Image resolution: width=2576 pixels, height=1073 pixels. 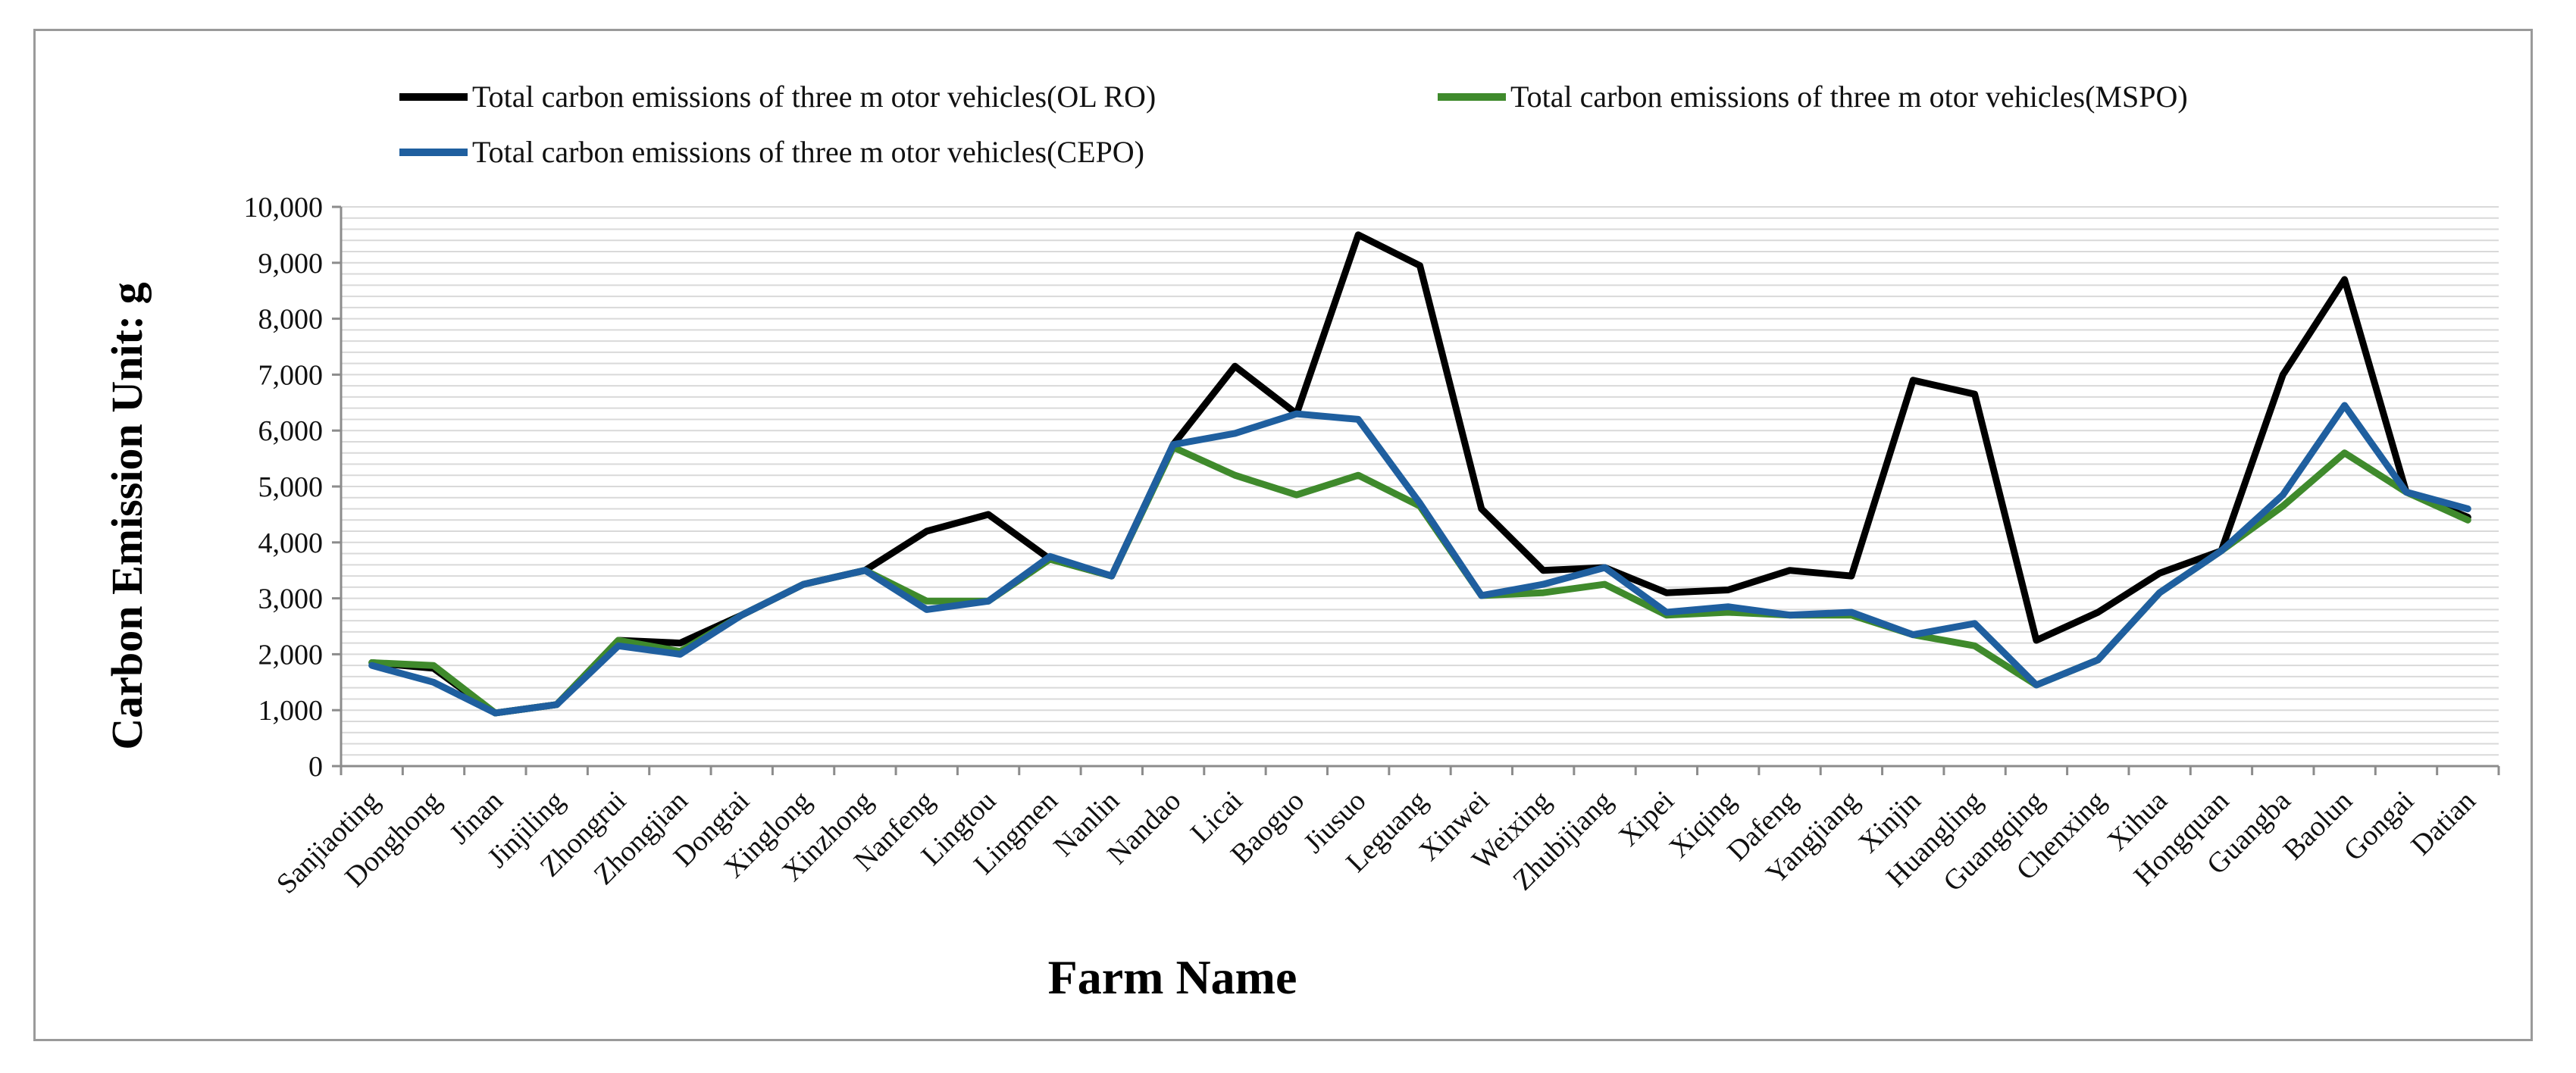 What do you see at coordinates (291, 320) in the screenshot?
I see `y-tick-label: 8,000` at bounding box center [291, 320].